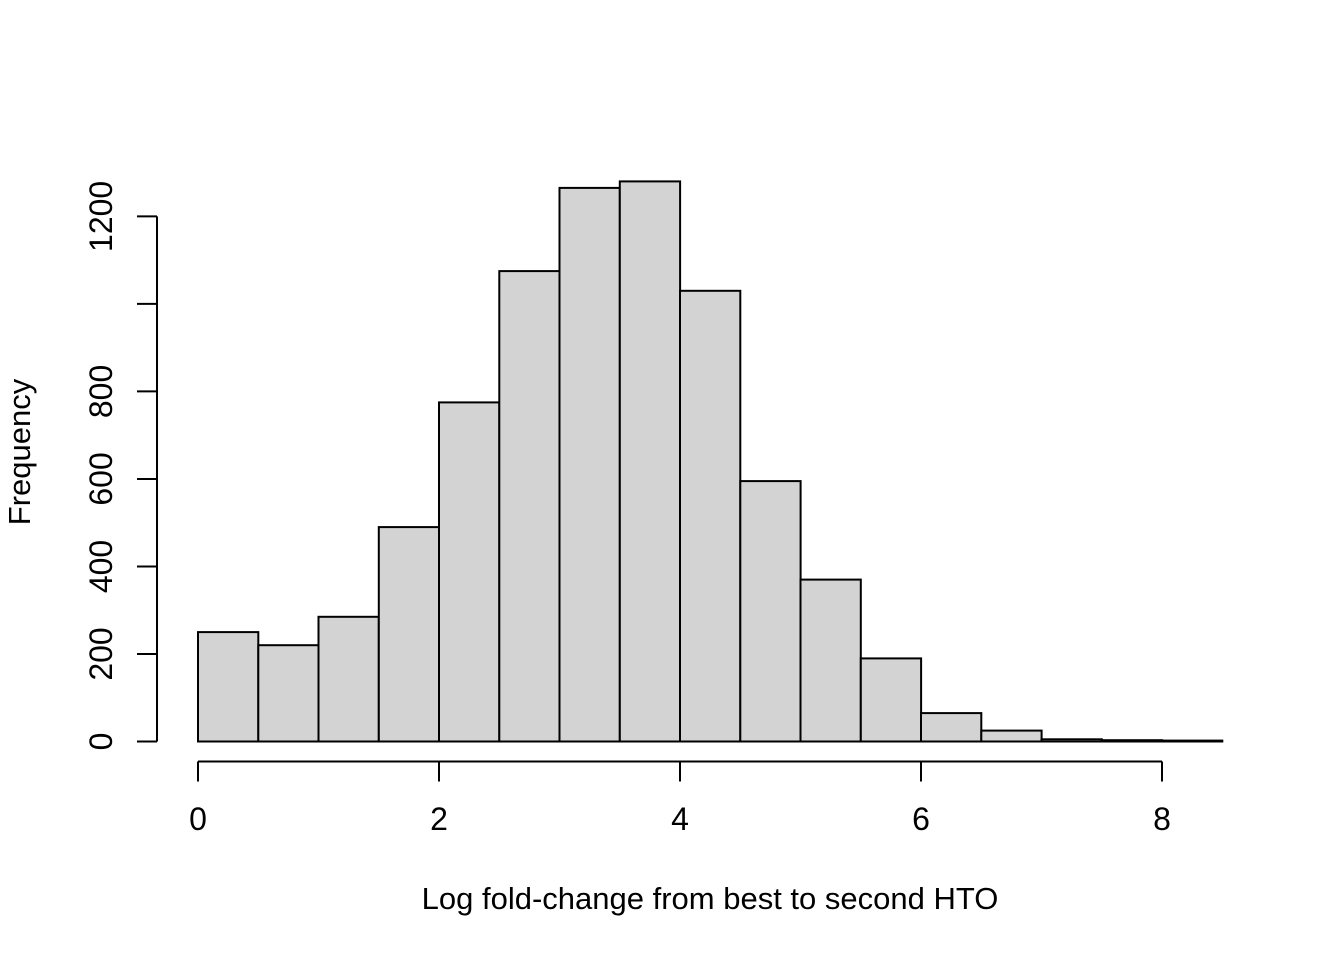 The height and width of the screenshot is (960, 1344). What do you see at coordinates (710, 898) in the screenshot?
I see `x-axis-title: Log fold-change from best to second HTO` at bounding box center [710, 898].